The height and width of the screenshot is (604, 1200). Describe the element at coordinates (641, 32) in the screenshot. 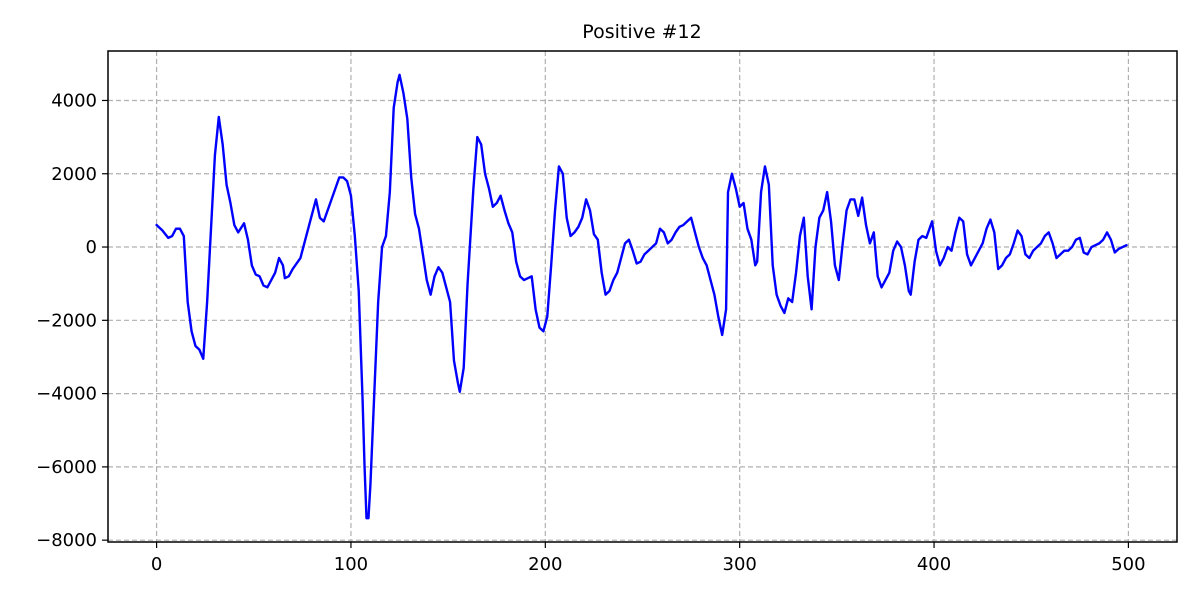

I see `chart-title: Positive #12` at that location.